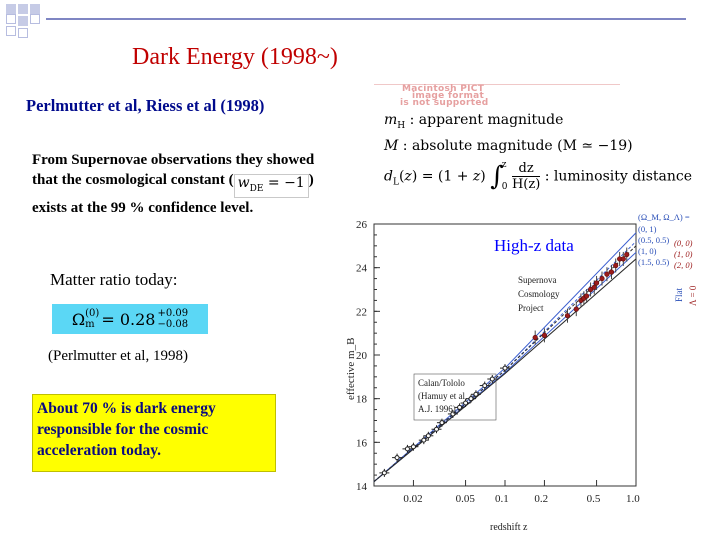 This screenshot has height=540, width=720. I want to click on x-tick-label: 0.2, so click(541, 499).